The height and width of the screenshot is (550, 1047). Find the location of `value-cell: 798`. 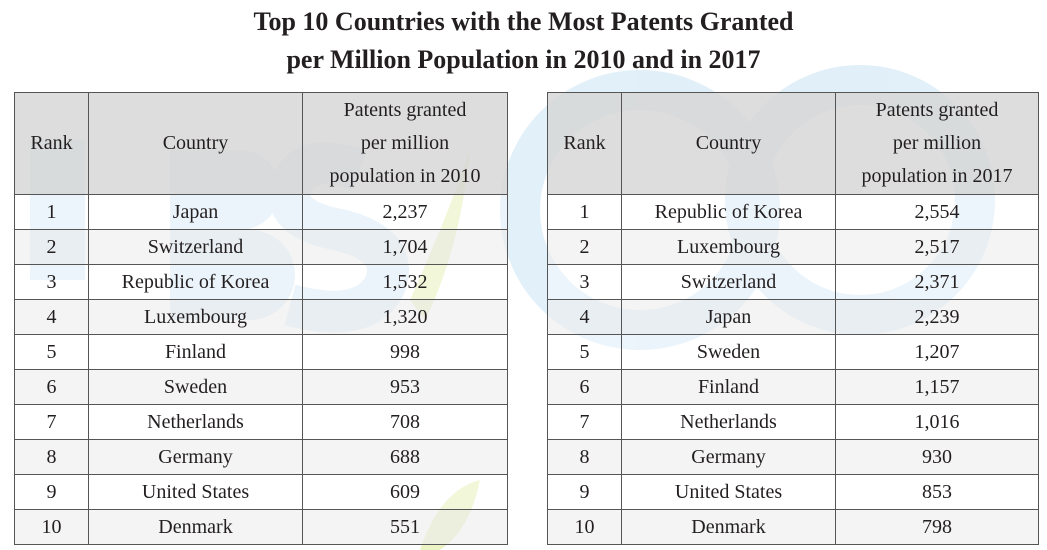

value-cell: 798 is located at coordinates (937, 527).